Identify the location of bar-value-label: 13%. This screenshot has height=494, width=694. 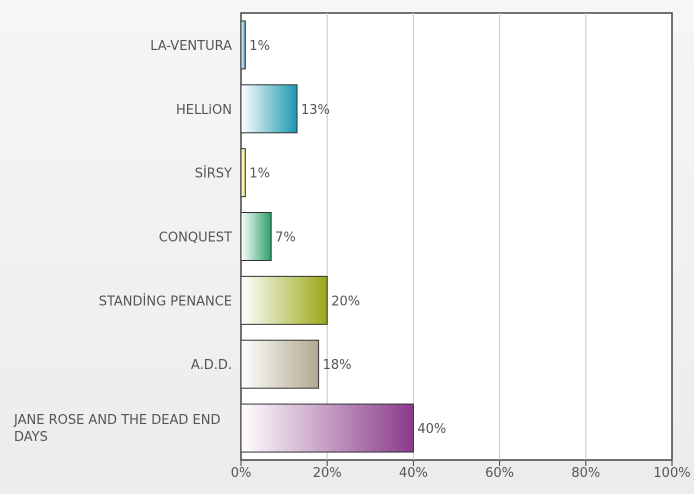
(315, 110).